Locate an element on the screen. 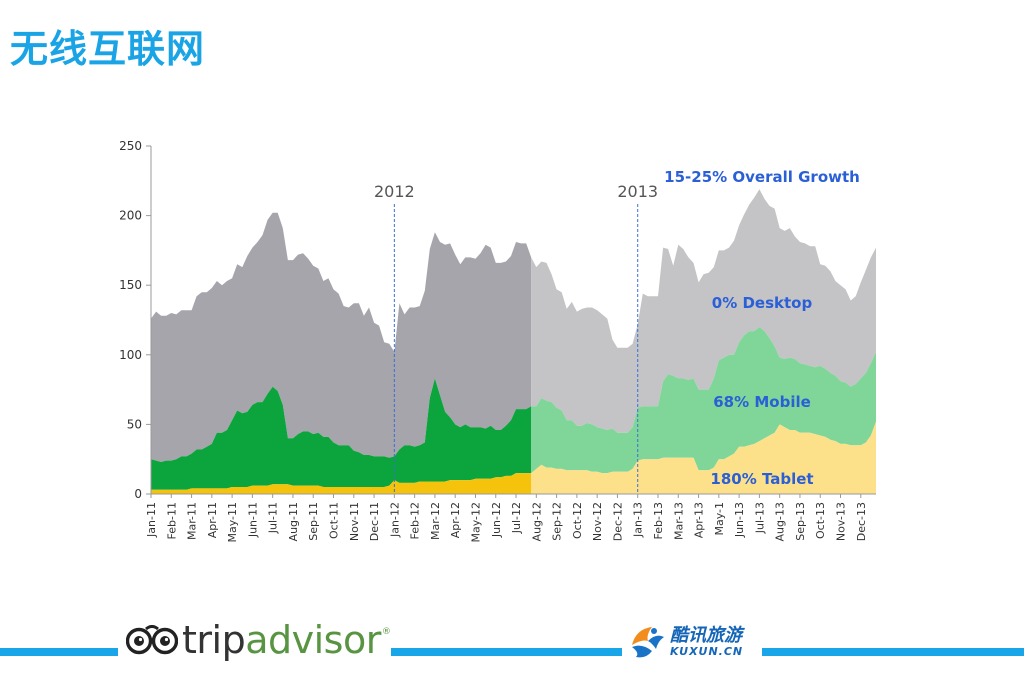  series-area-tablet-2011-2012 is located at coordinates (341, 483).